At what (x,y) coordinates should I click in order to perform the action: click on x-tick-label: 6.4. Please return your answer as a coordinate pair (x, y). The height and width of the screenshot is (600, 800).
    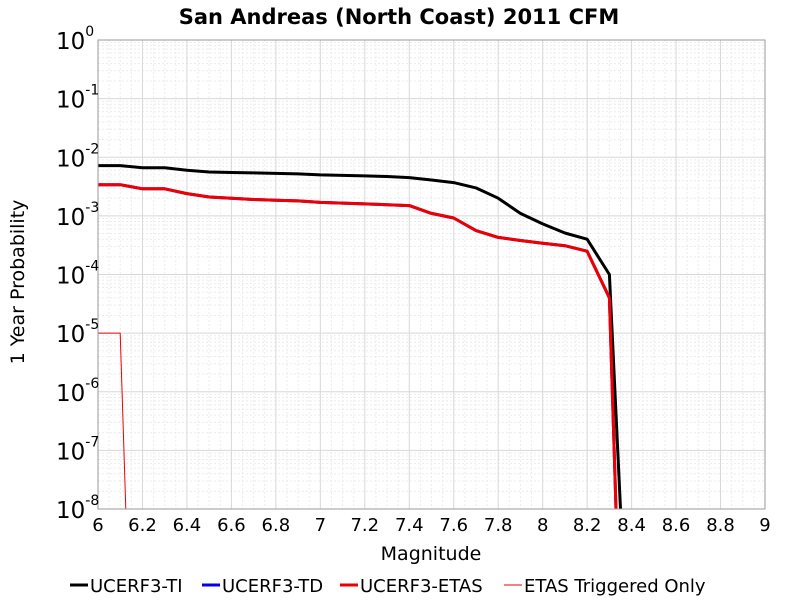
    Looking at the image, I should click on (187, 525).